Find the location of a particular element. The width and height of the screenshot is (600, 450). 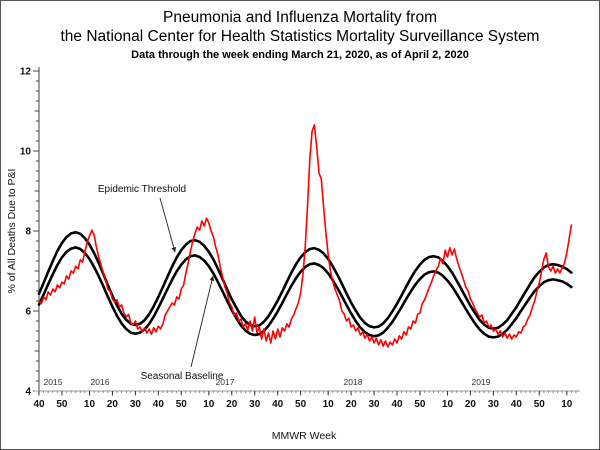

epidemic-threshold-label: Epidemic Threshold is located at coordinates (142, 189).